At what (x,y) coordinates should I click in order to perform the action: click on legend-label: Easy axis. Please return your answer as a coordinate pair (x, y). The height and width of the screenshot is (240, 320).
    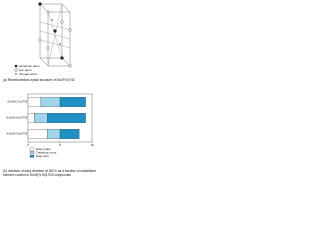
    Looking at the image, I should click on (42, 156).